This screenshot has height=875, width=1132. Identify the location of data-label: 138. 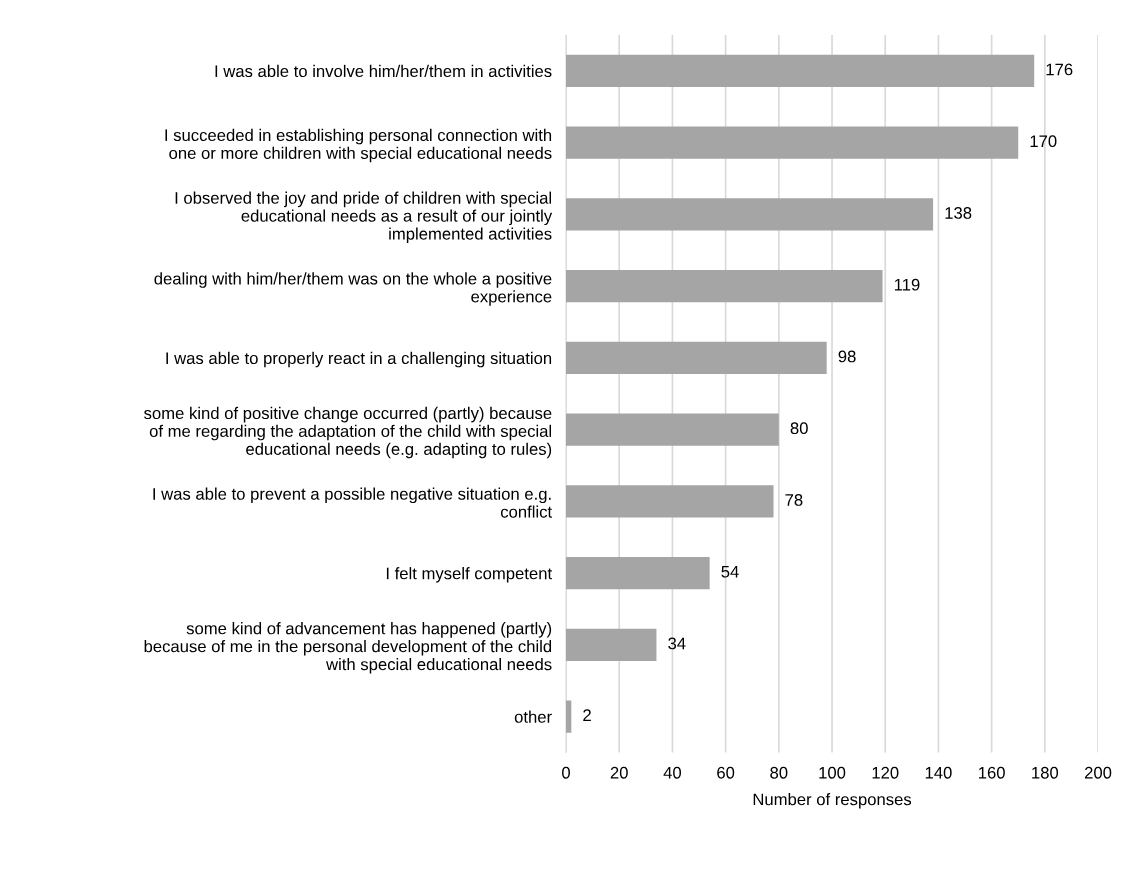
(958, 213).